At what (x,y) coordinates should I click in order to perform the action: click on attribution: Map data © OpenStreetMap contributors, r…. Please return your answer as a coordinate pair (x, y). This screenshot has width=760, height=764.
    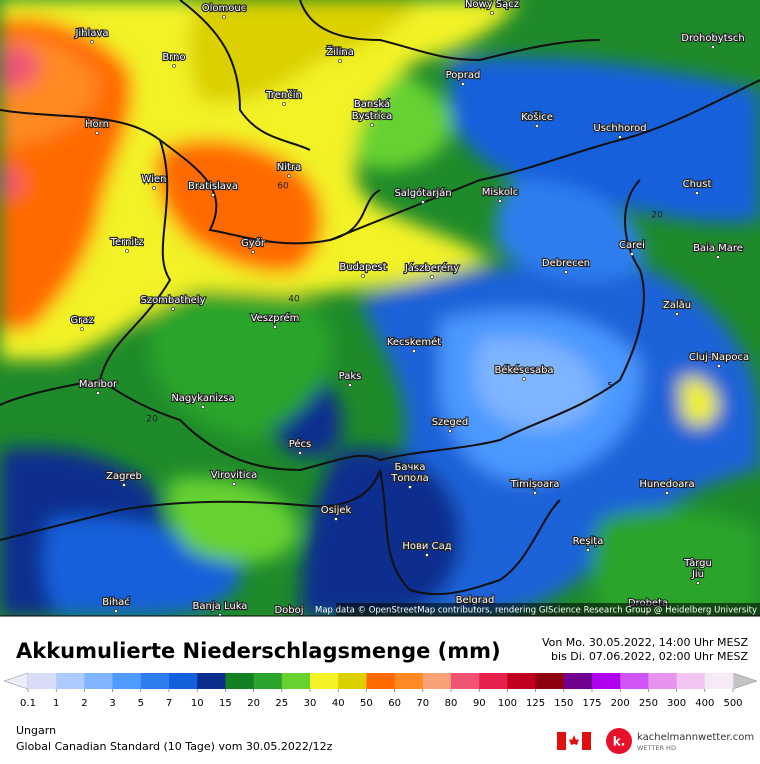
    Looking at the image, I should click on (536, 611).